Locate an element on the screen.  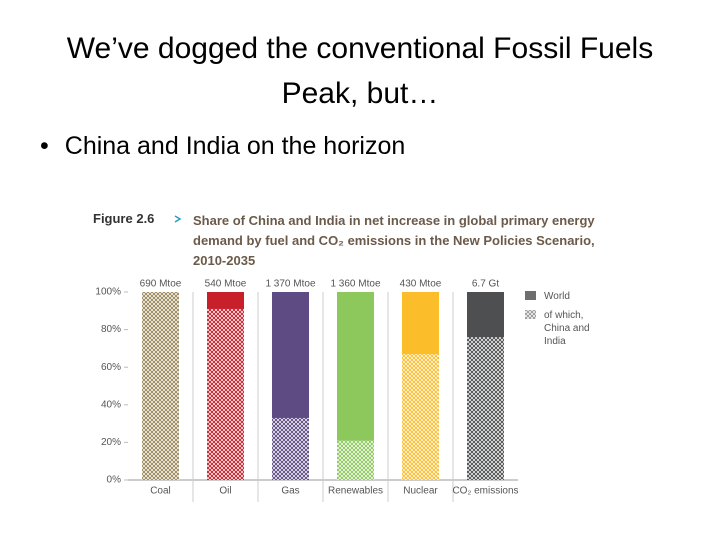
bullet: China and India on the horizon is located at coordinates (223, 146).